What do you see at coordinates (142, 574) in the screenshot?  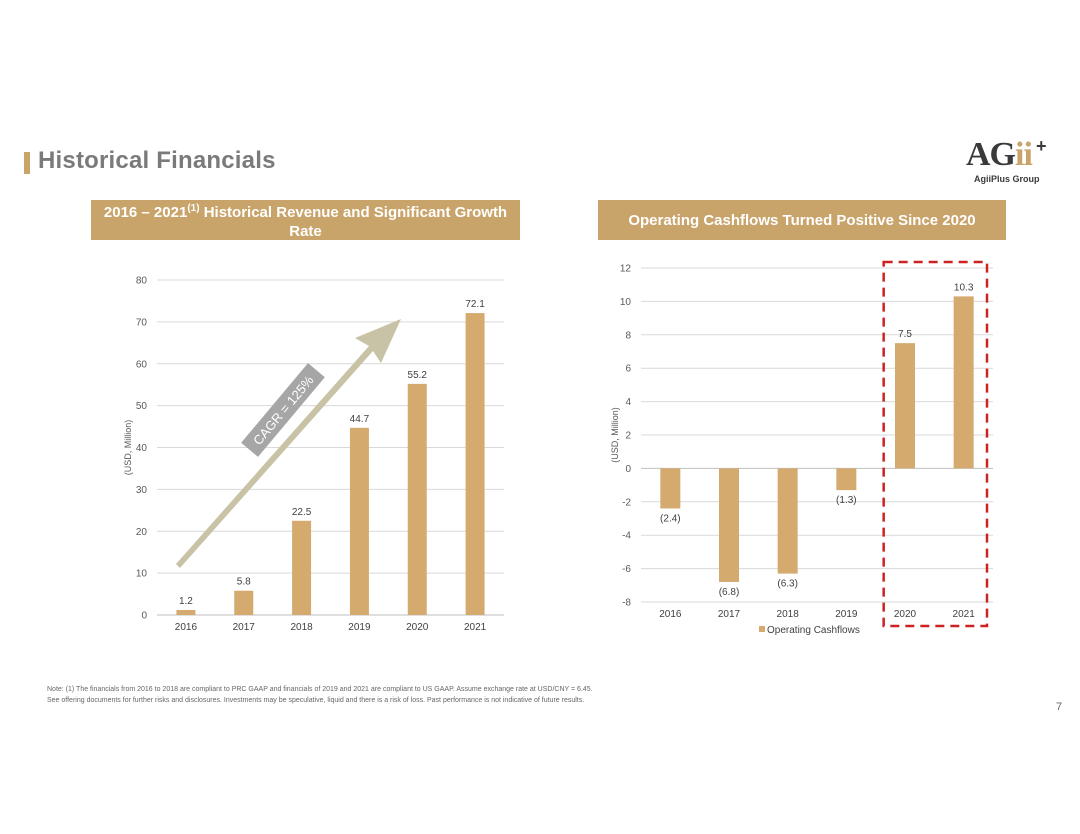 I see `revenue-ytick-label: 10` at bounding box center [142, 574].